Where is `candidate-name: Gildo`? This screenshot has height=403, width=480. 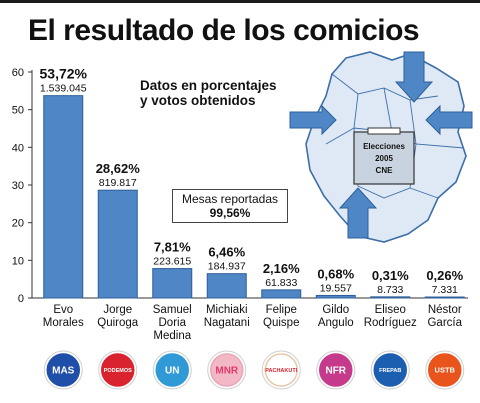
candidate-name: Gildo is located at coordinates (335, 310).